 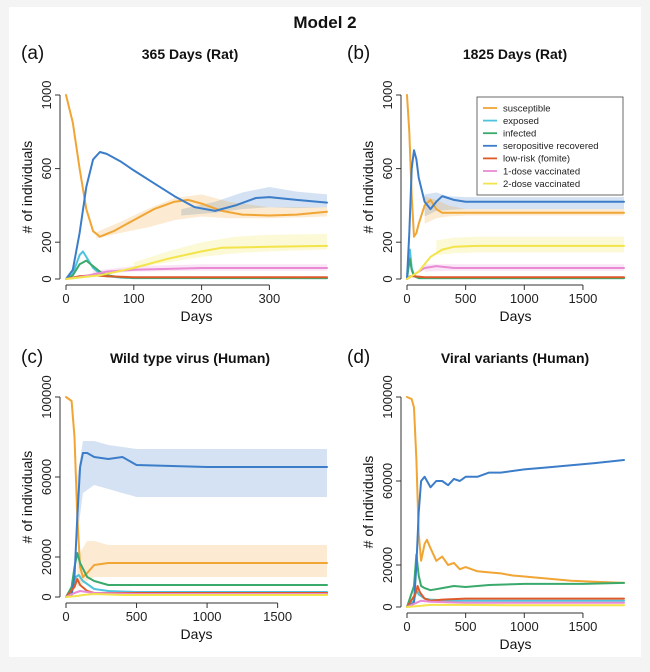 I want to click on band-0-1-dose-vaccinated, so click(x=210, y=269).